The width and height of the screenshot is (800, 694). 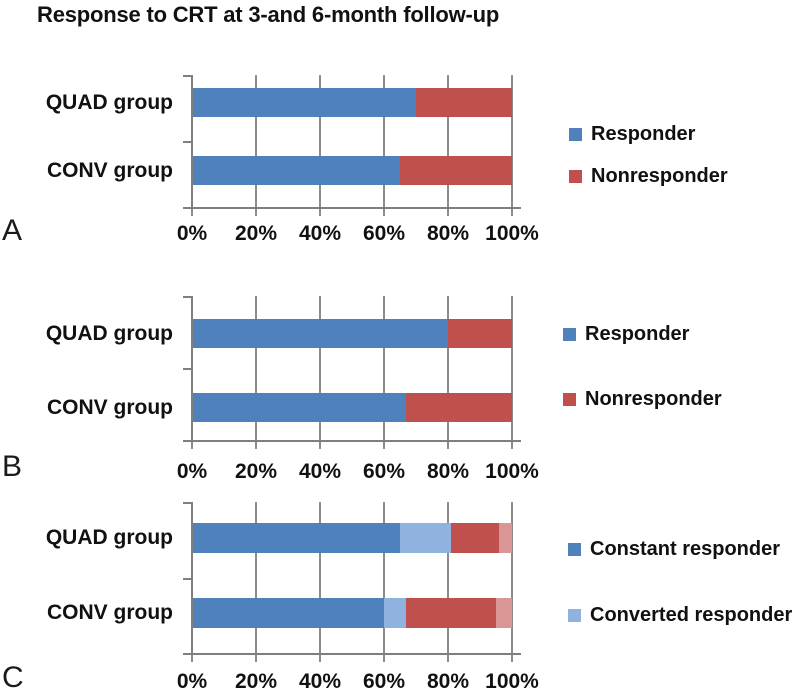 I want to click on panel-letter-B: B, so click(x=12, y=466).